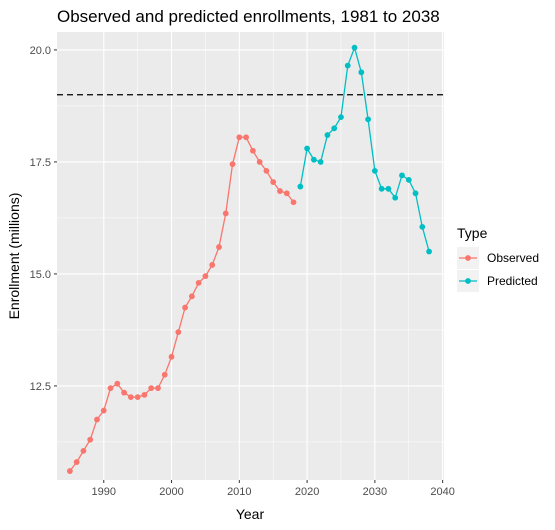 Image resolution: width=555 pixels, height=530 pixels. What do you see at coordinates (104, 492) in the screenshot?
I see `x-tick-label: 1990` at bounding box center [104, 492].